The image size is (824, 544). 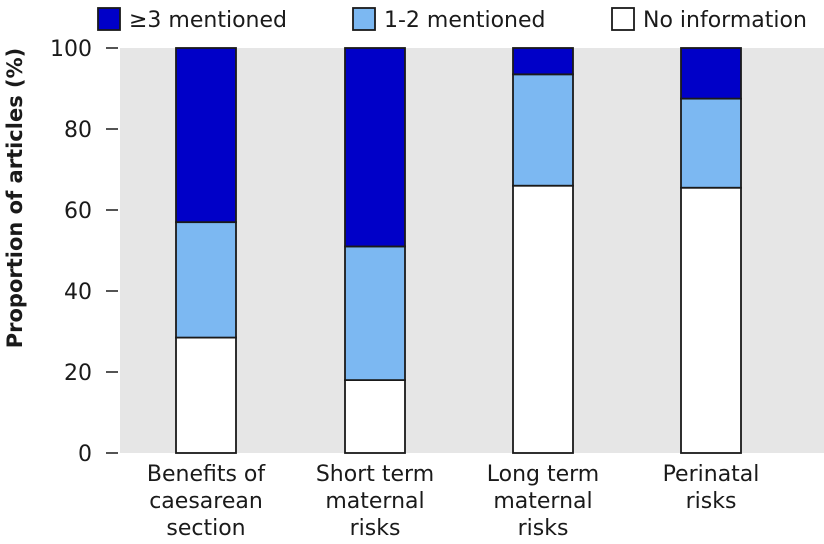 What do you see at coordinates (711, 488) in the screenshot?
I see `x-category-label: Perinatal risks` at bounding box center [711, 488].